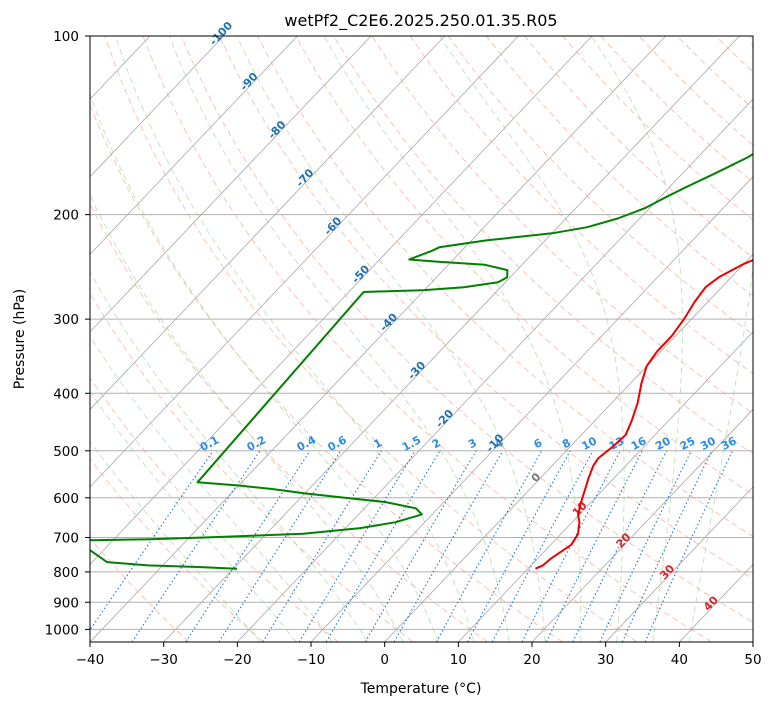 This screenshot has height=708, width=775. I want to click on y-tick-label: 400, so click(66, 394).